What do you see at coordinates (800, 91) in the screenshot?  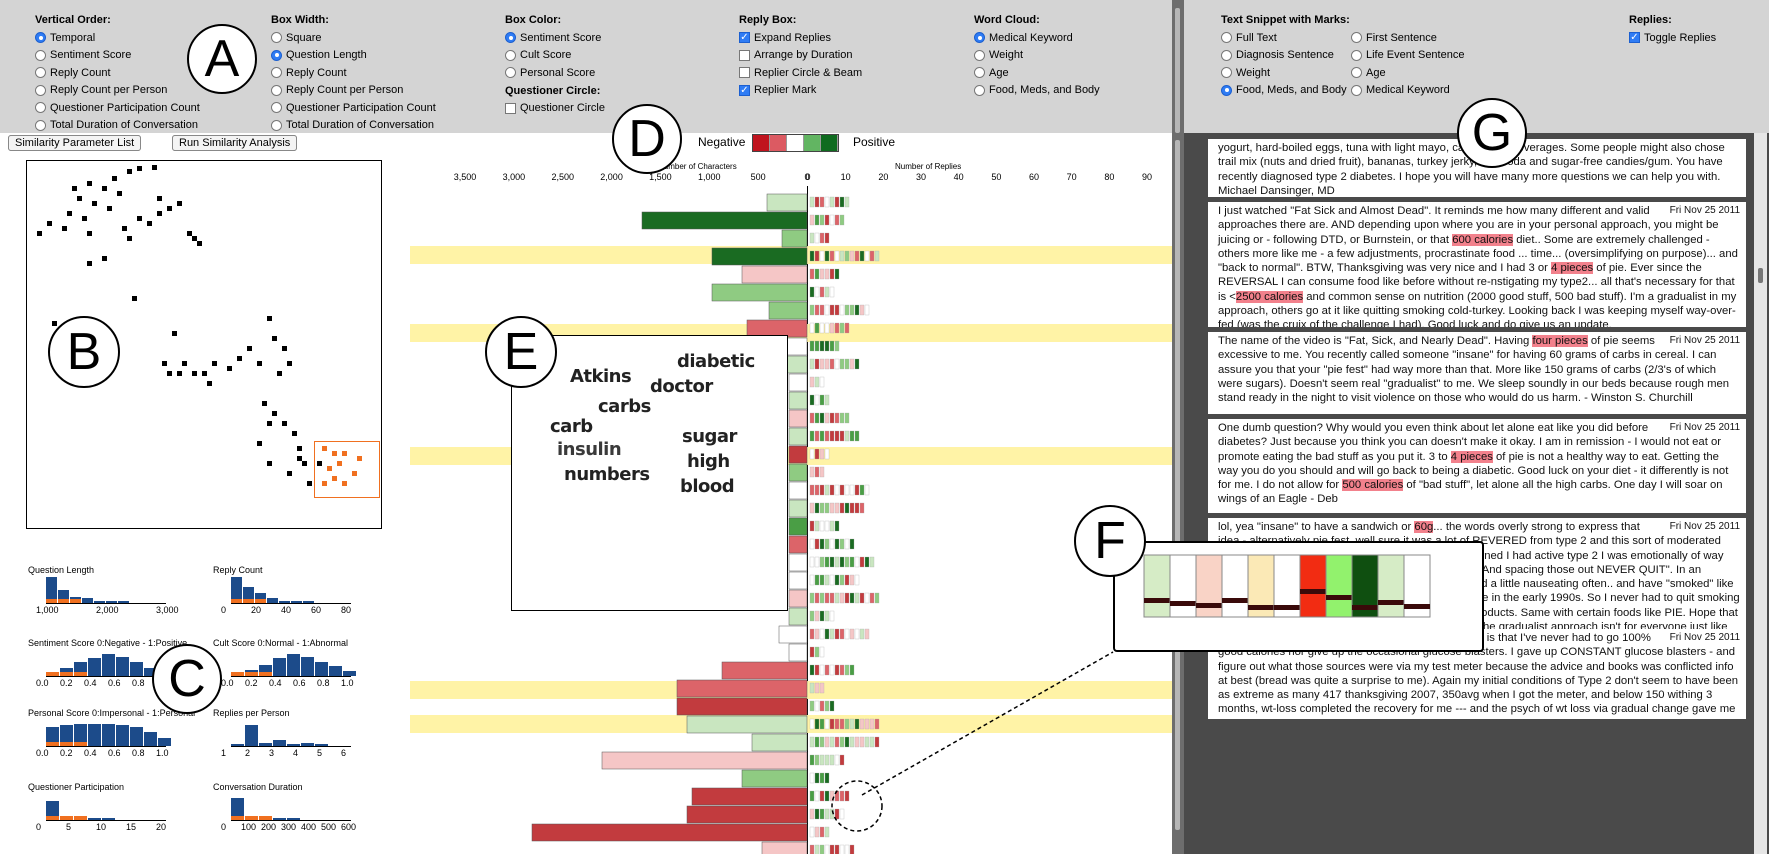 I see `rb-option-3: ✓ Replier Mark` at bounding box center [800, 91].